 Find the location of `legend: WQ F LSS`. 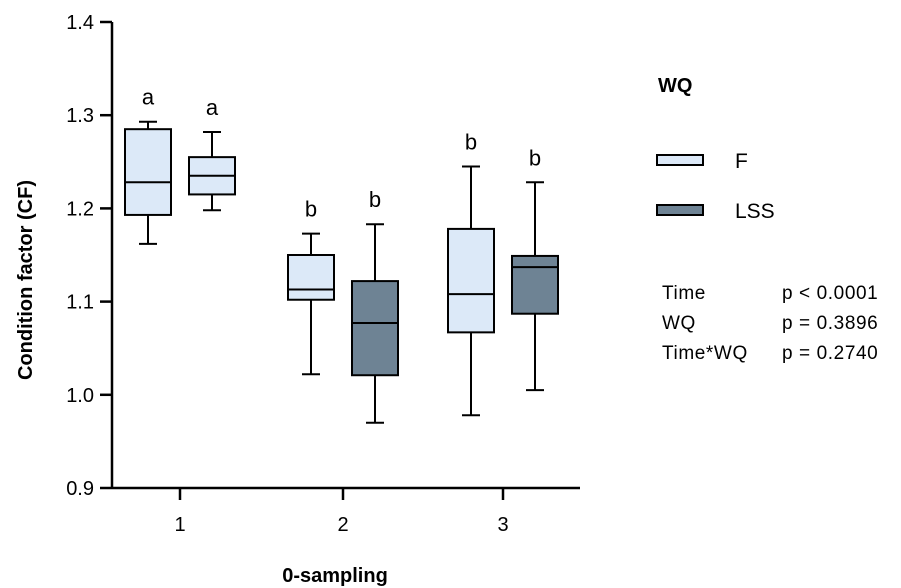

legend: WQ F LSS is located at coordinates (715, 149).